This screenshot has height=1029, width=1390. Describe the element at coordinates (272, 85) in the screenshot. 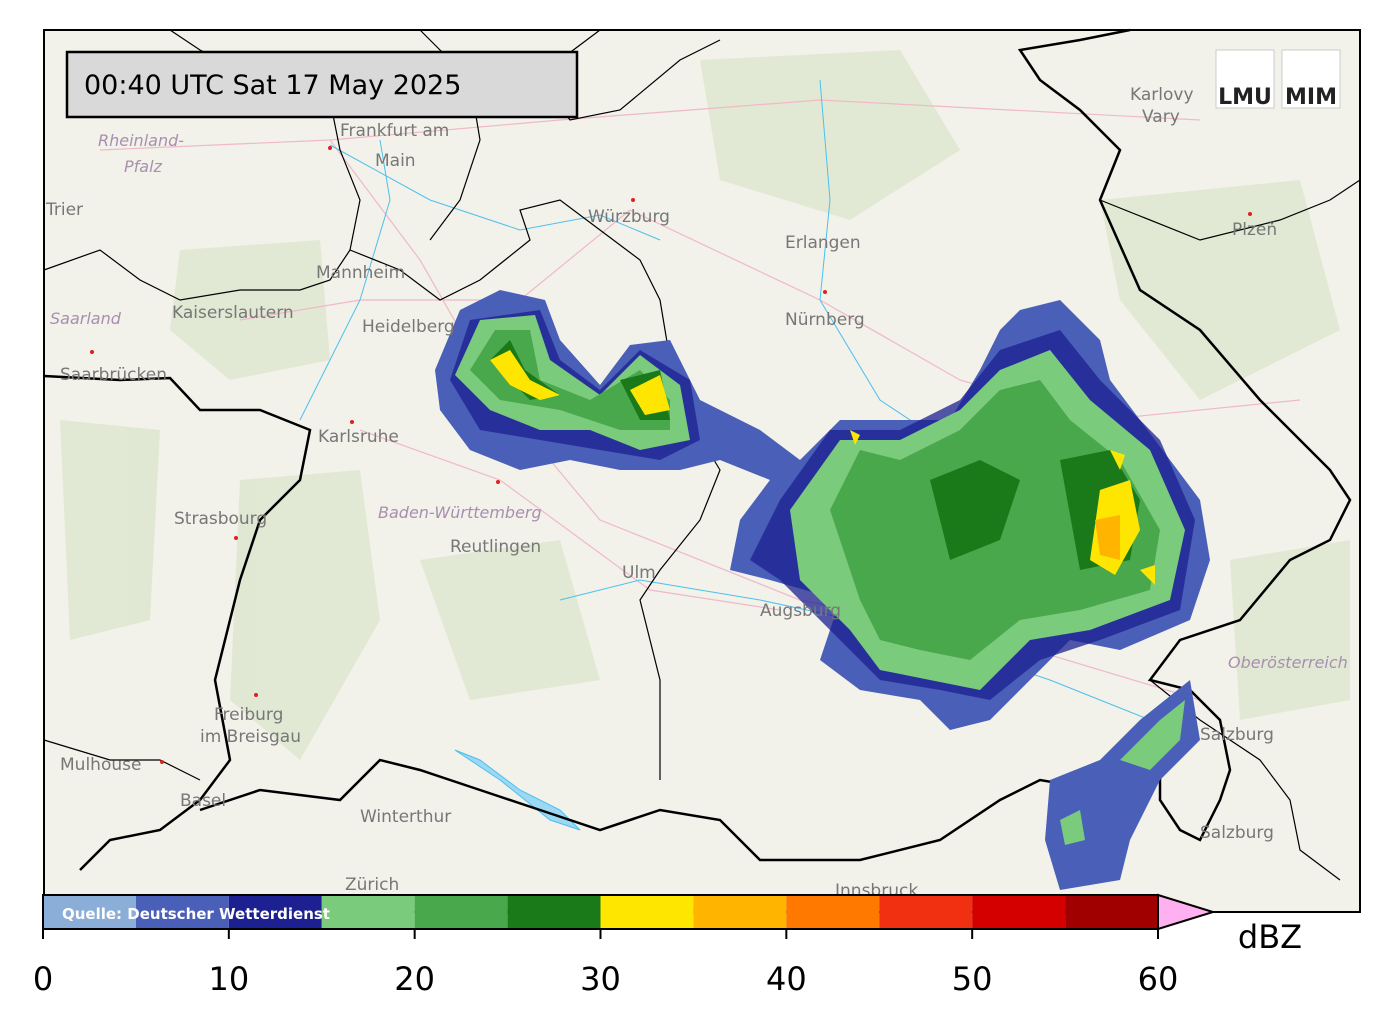

I see `timestamp: 00:40 UTC Sat 17 May 2025` at that location.